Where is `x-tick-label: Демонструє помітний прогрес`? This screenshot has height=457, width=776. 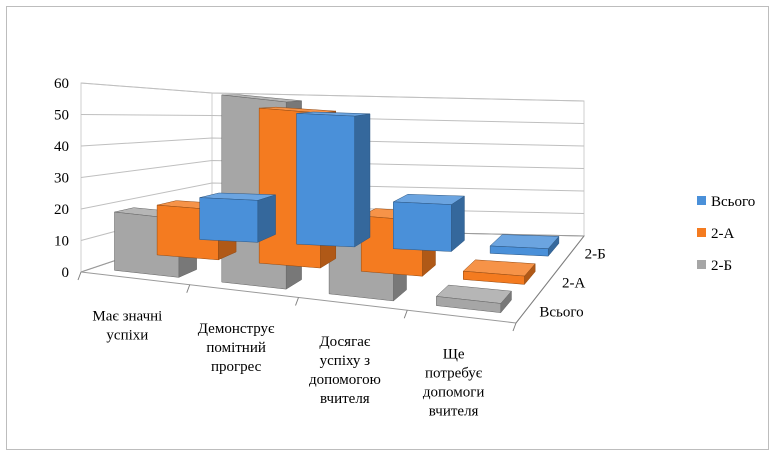 x-tick-label: Демонструє помітний прогрес is located at coordinates (236, 348).